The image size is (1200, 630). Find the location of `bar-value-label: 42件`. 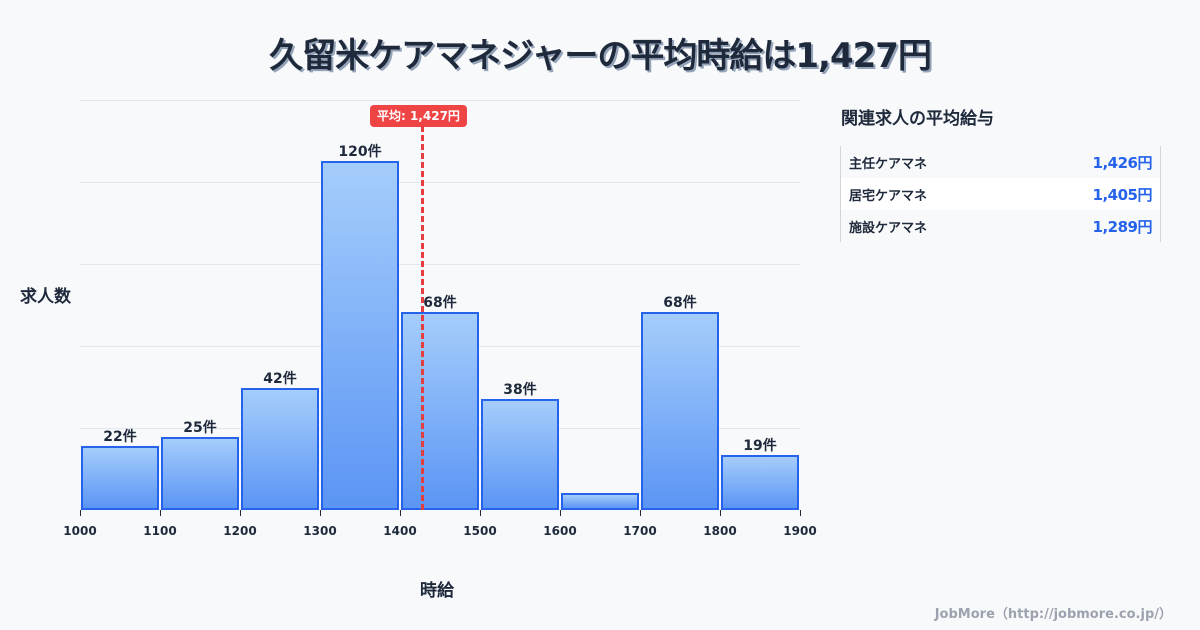

bar-value-label: 42件 is located at coordinates (280, 379).